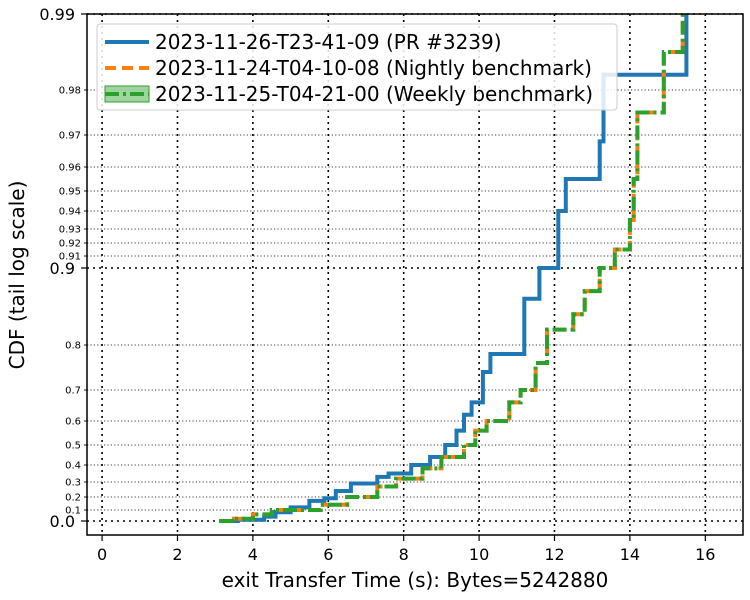 The image size is (750, 600). What do you see at coordinates (253, 554) in the screenshot?
I see `x-tick-label: 4` at bounding box center [253, 554].